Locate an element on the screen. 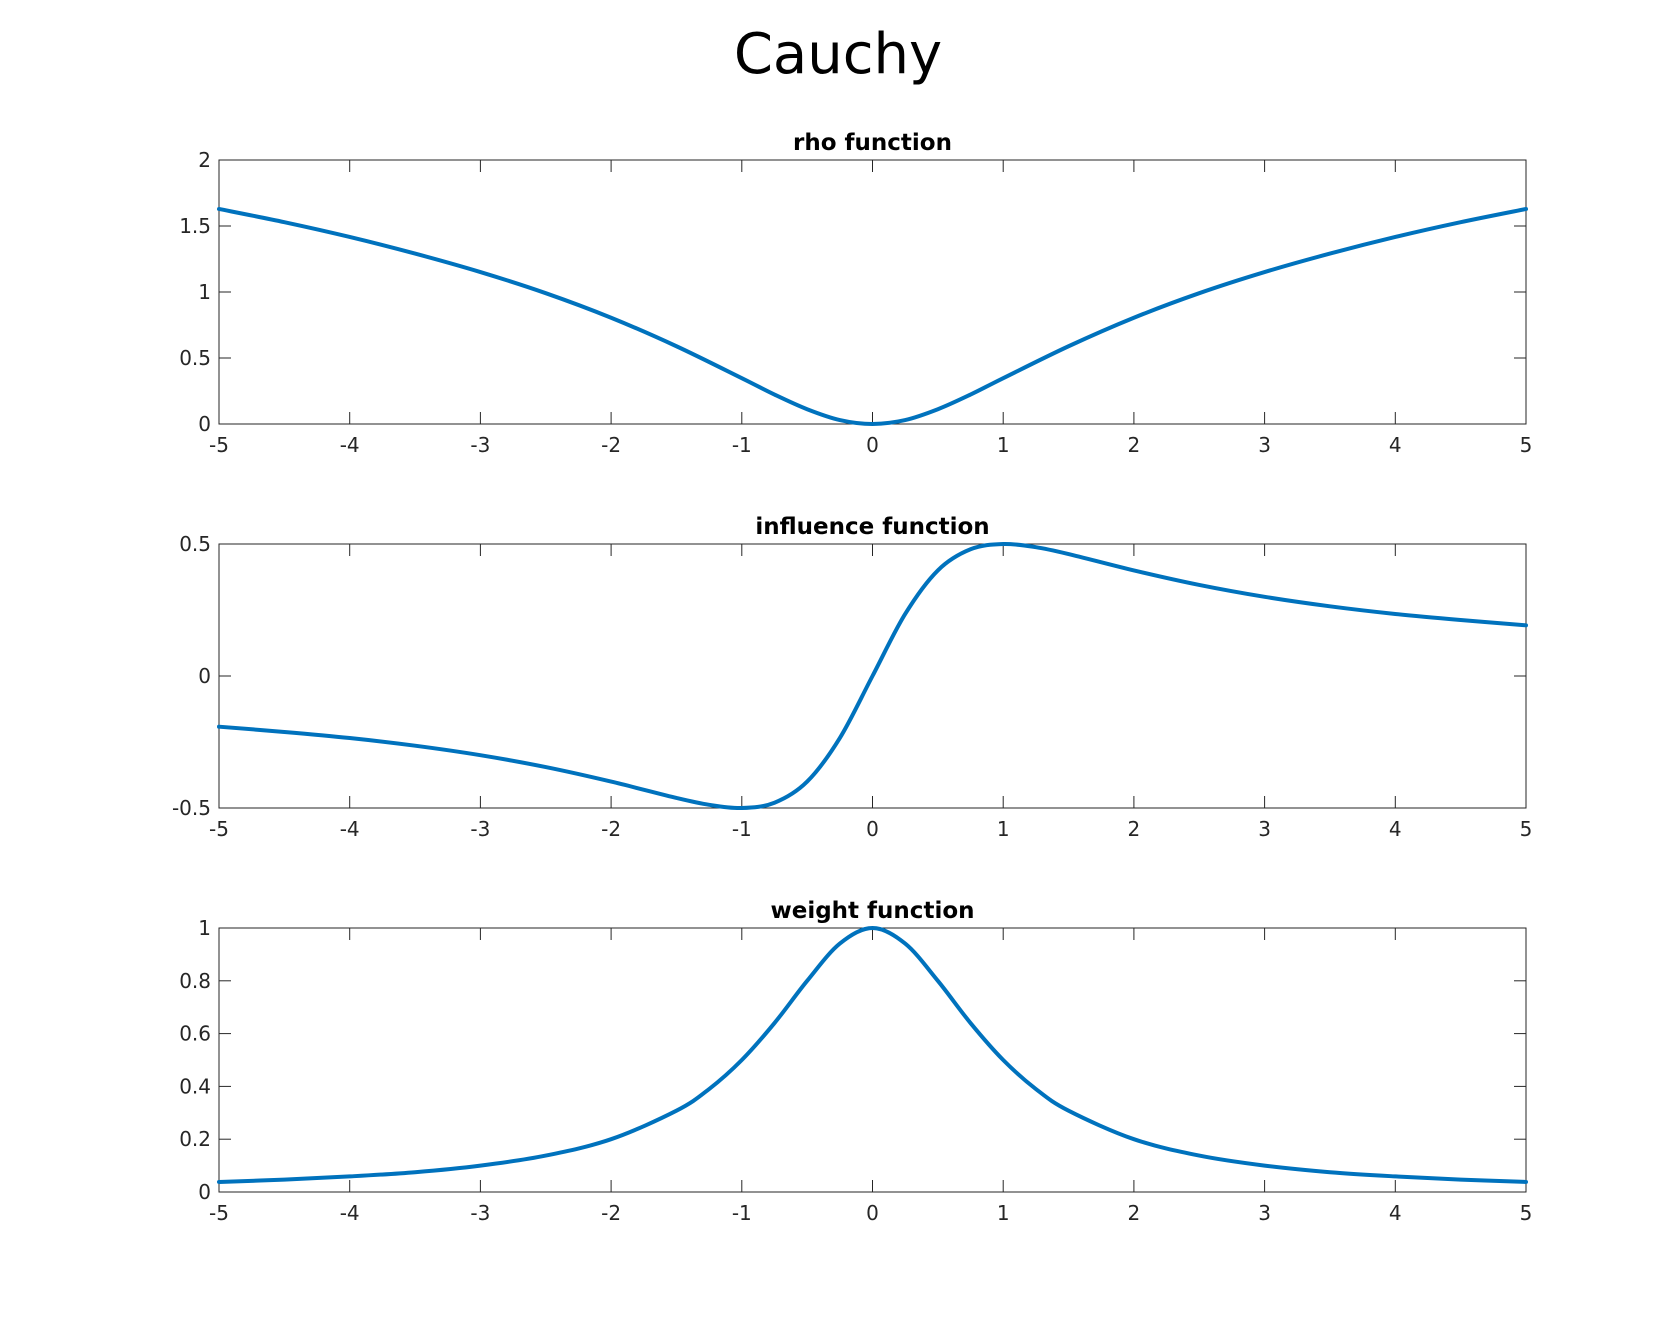 Image resolution: width=1676 pixels, height=1324 pixels. y-tick-label: 1.5 is located at coordinates (195, 226).